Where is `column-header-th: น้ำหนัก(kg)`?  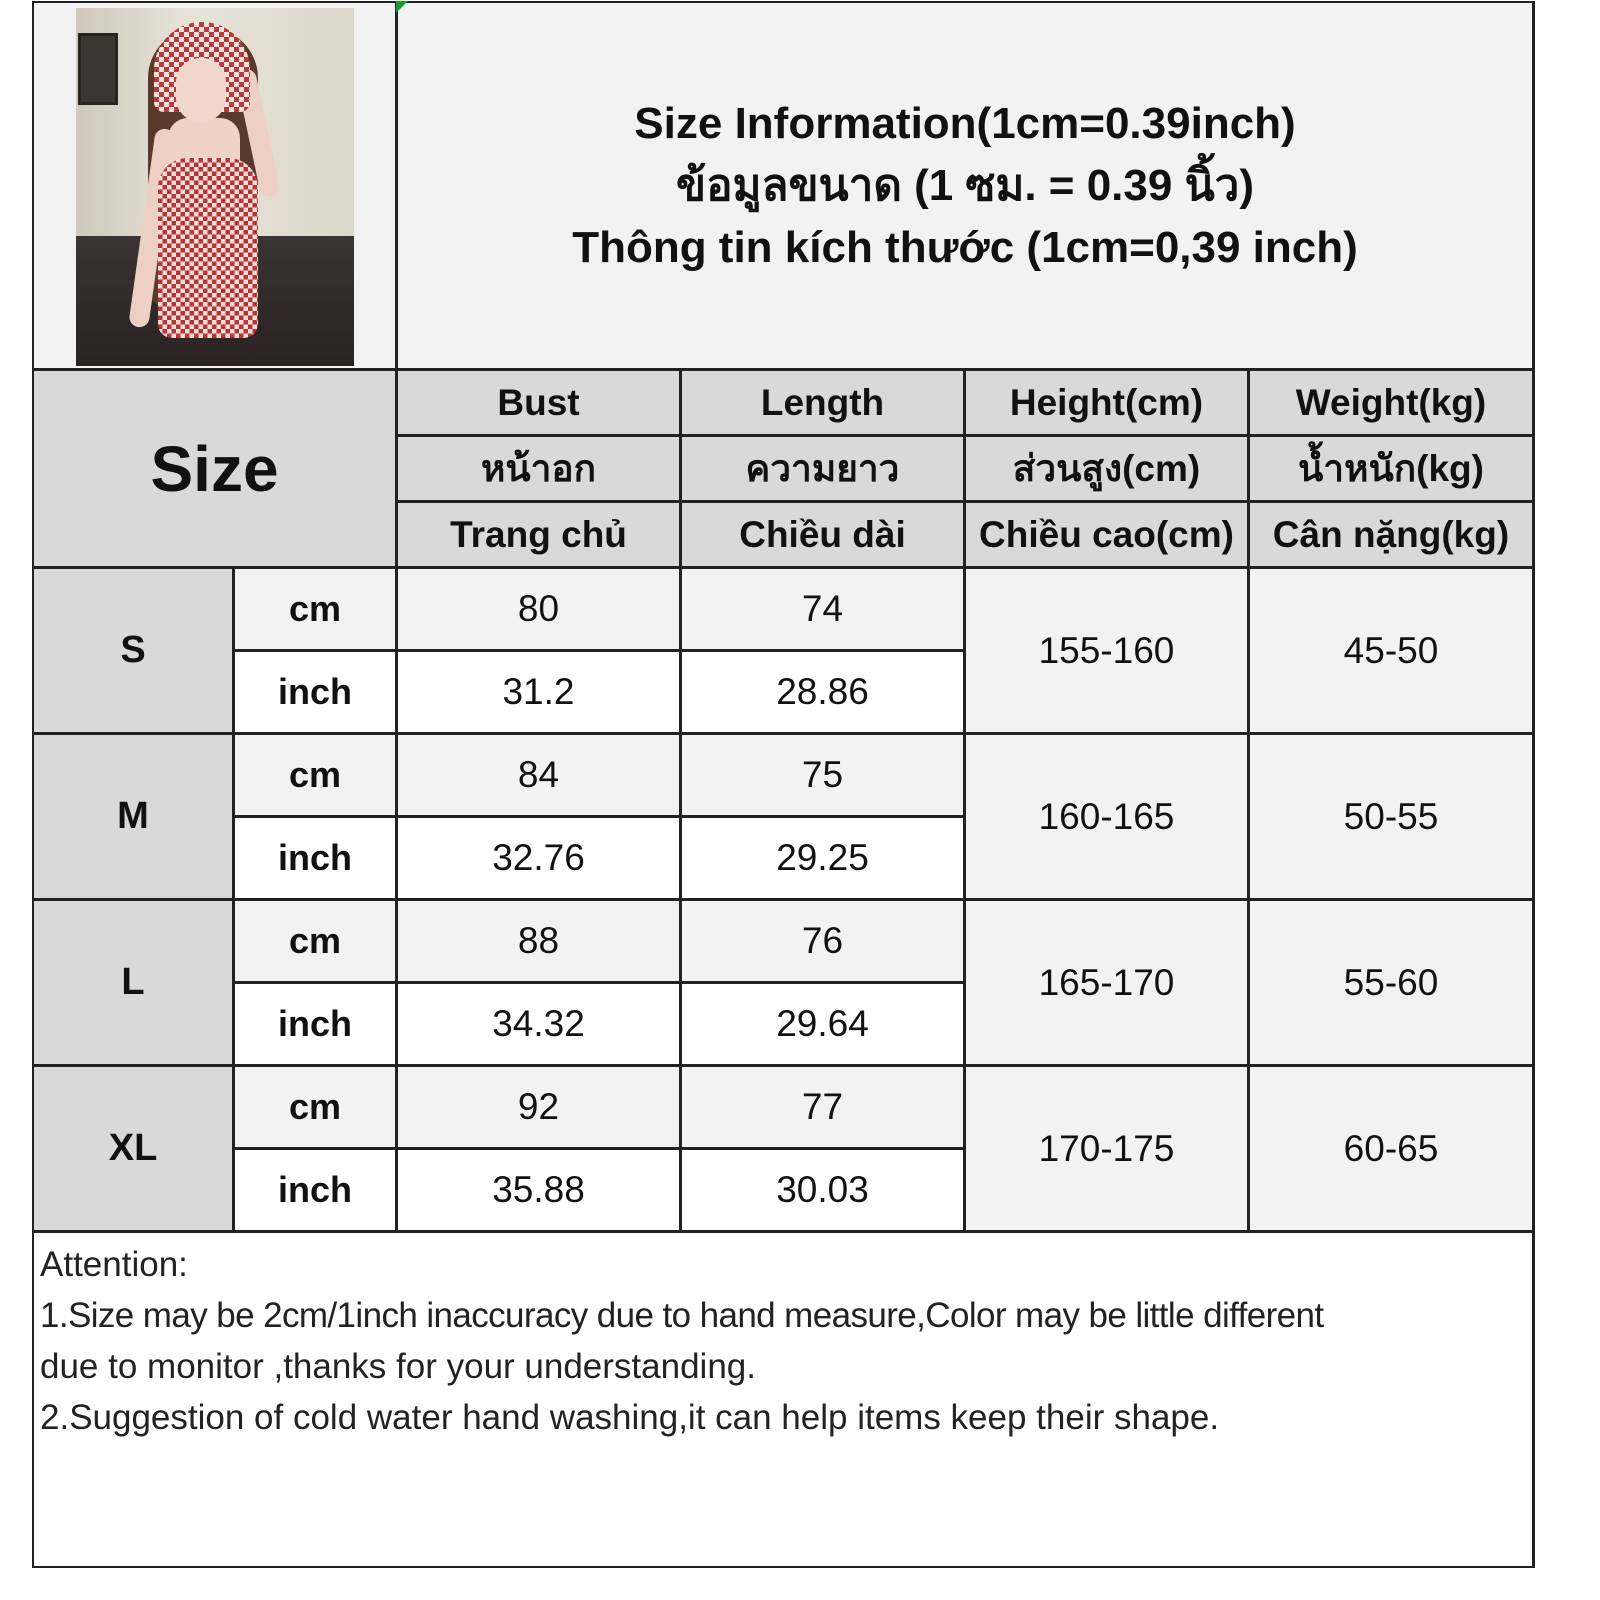 column-header-th: น้ำหนัก(kg) is located at coordinates (1391, 468).